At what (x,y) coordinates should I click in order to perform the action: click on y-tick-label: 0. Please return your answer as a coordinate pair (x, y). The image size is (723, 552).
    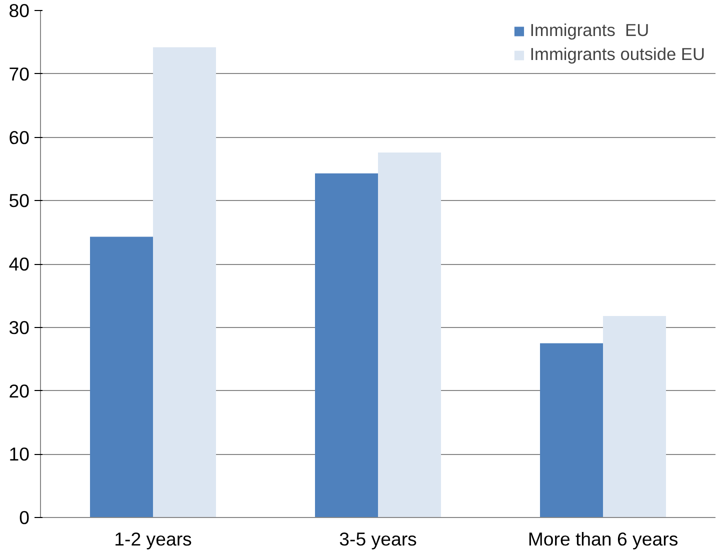
    Looking at the image, I should click on (24, 517).